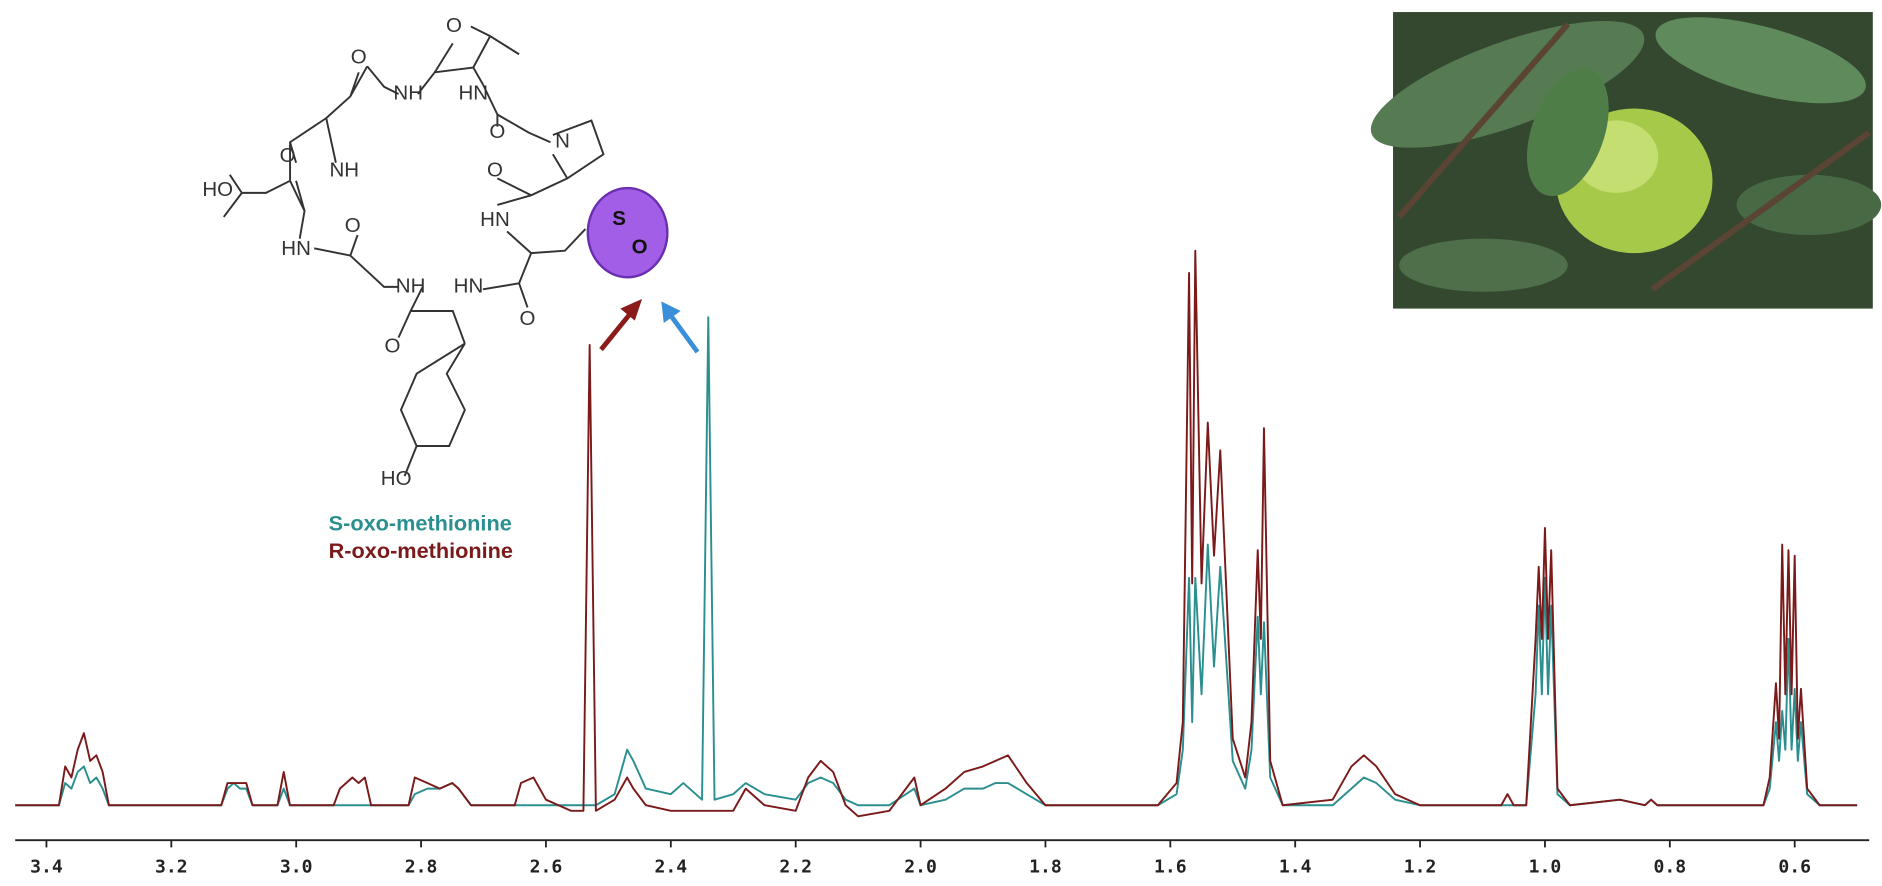  Describe the element at coordinates (1794, 867) in the screenshot. I see `x-tick-label: 0.6` at that location.